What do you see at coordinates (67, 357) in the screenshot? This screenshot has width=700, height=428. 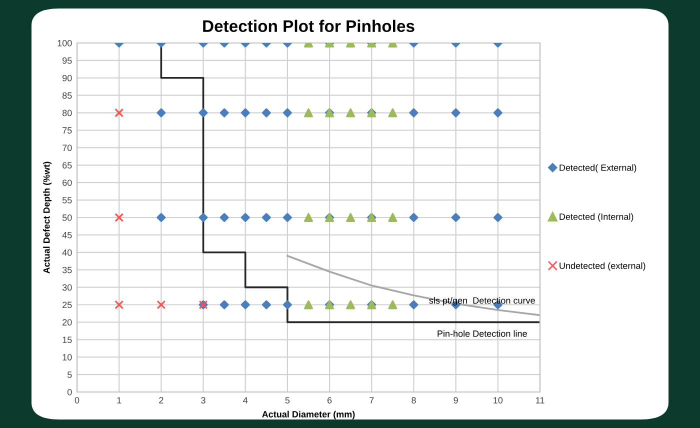 I see `y-tick-label: 10` at bounding box center [67, 357].